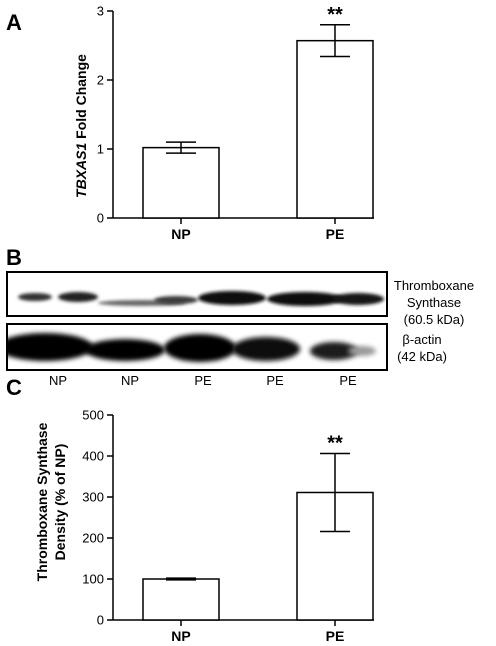 Image resolution: width=496 pixels, height=646 pixels. I want to click on chart-a-ytick-label: 0, so click(100, 218).